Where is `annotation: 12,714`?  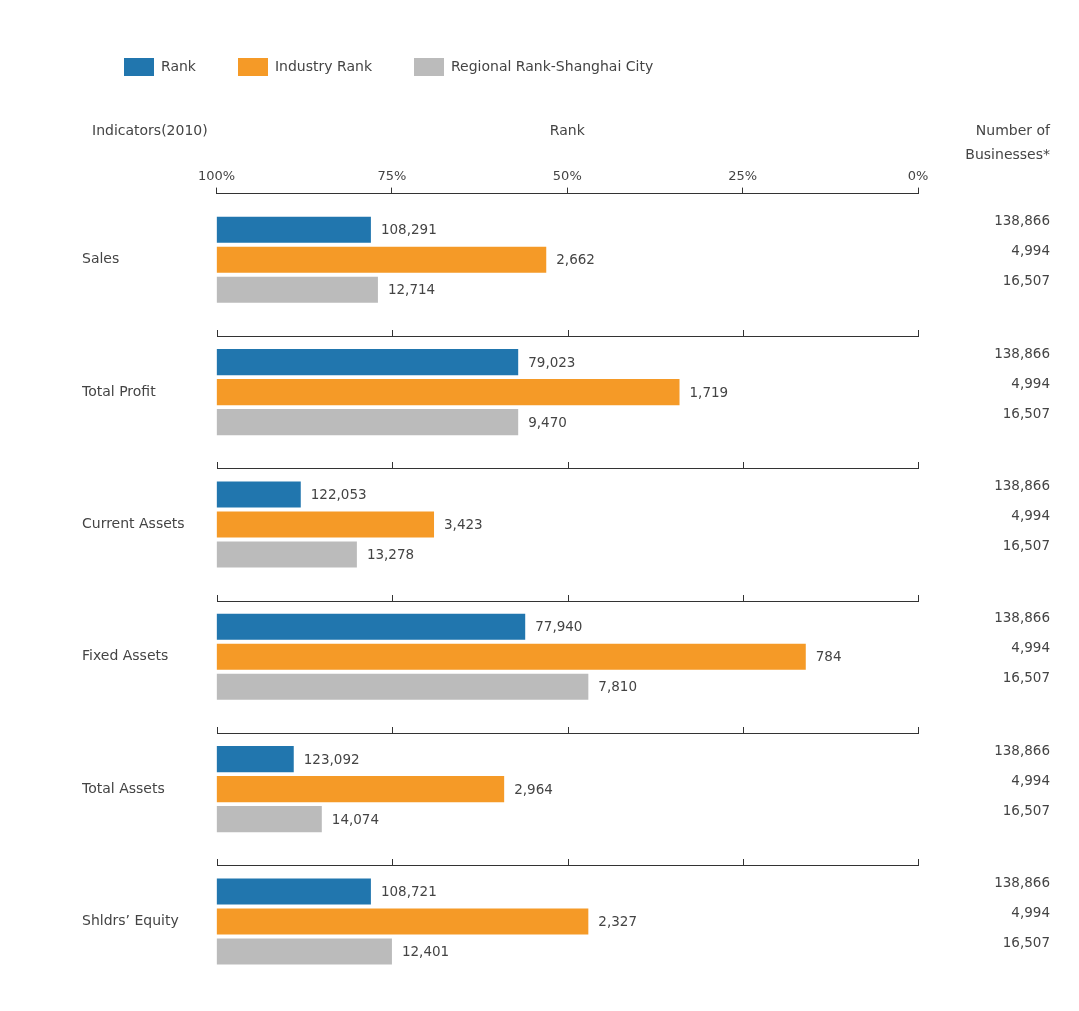 annotation: 12,714 is located at coordinates (411, 289).